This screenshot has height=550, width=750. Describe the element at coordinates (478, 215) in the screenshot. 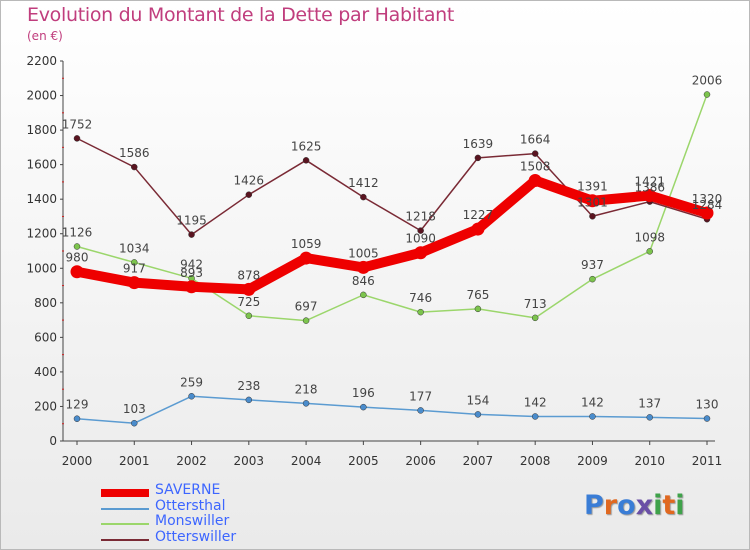

I see `data-label-saverne: 1227` at that location.